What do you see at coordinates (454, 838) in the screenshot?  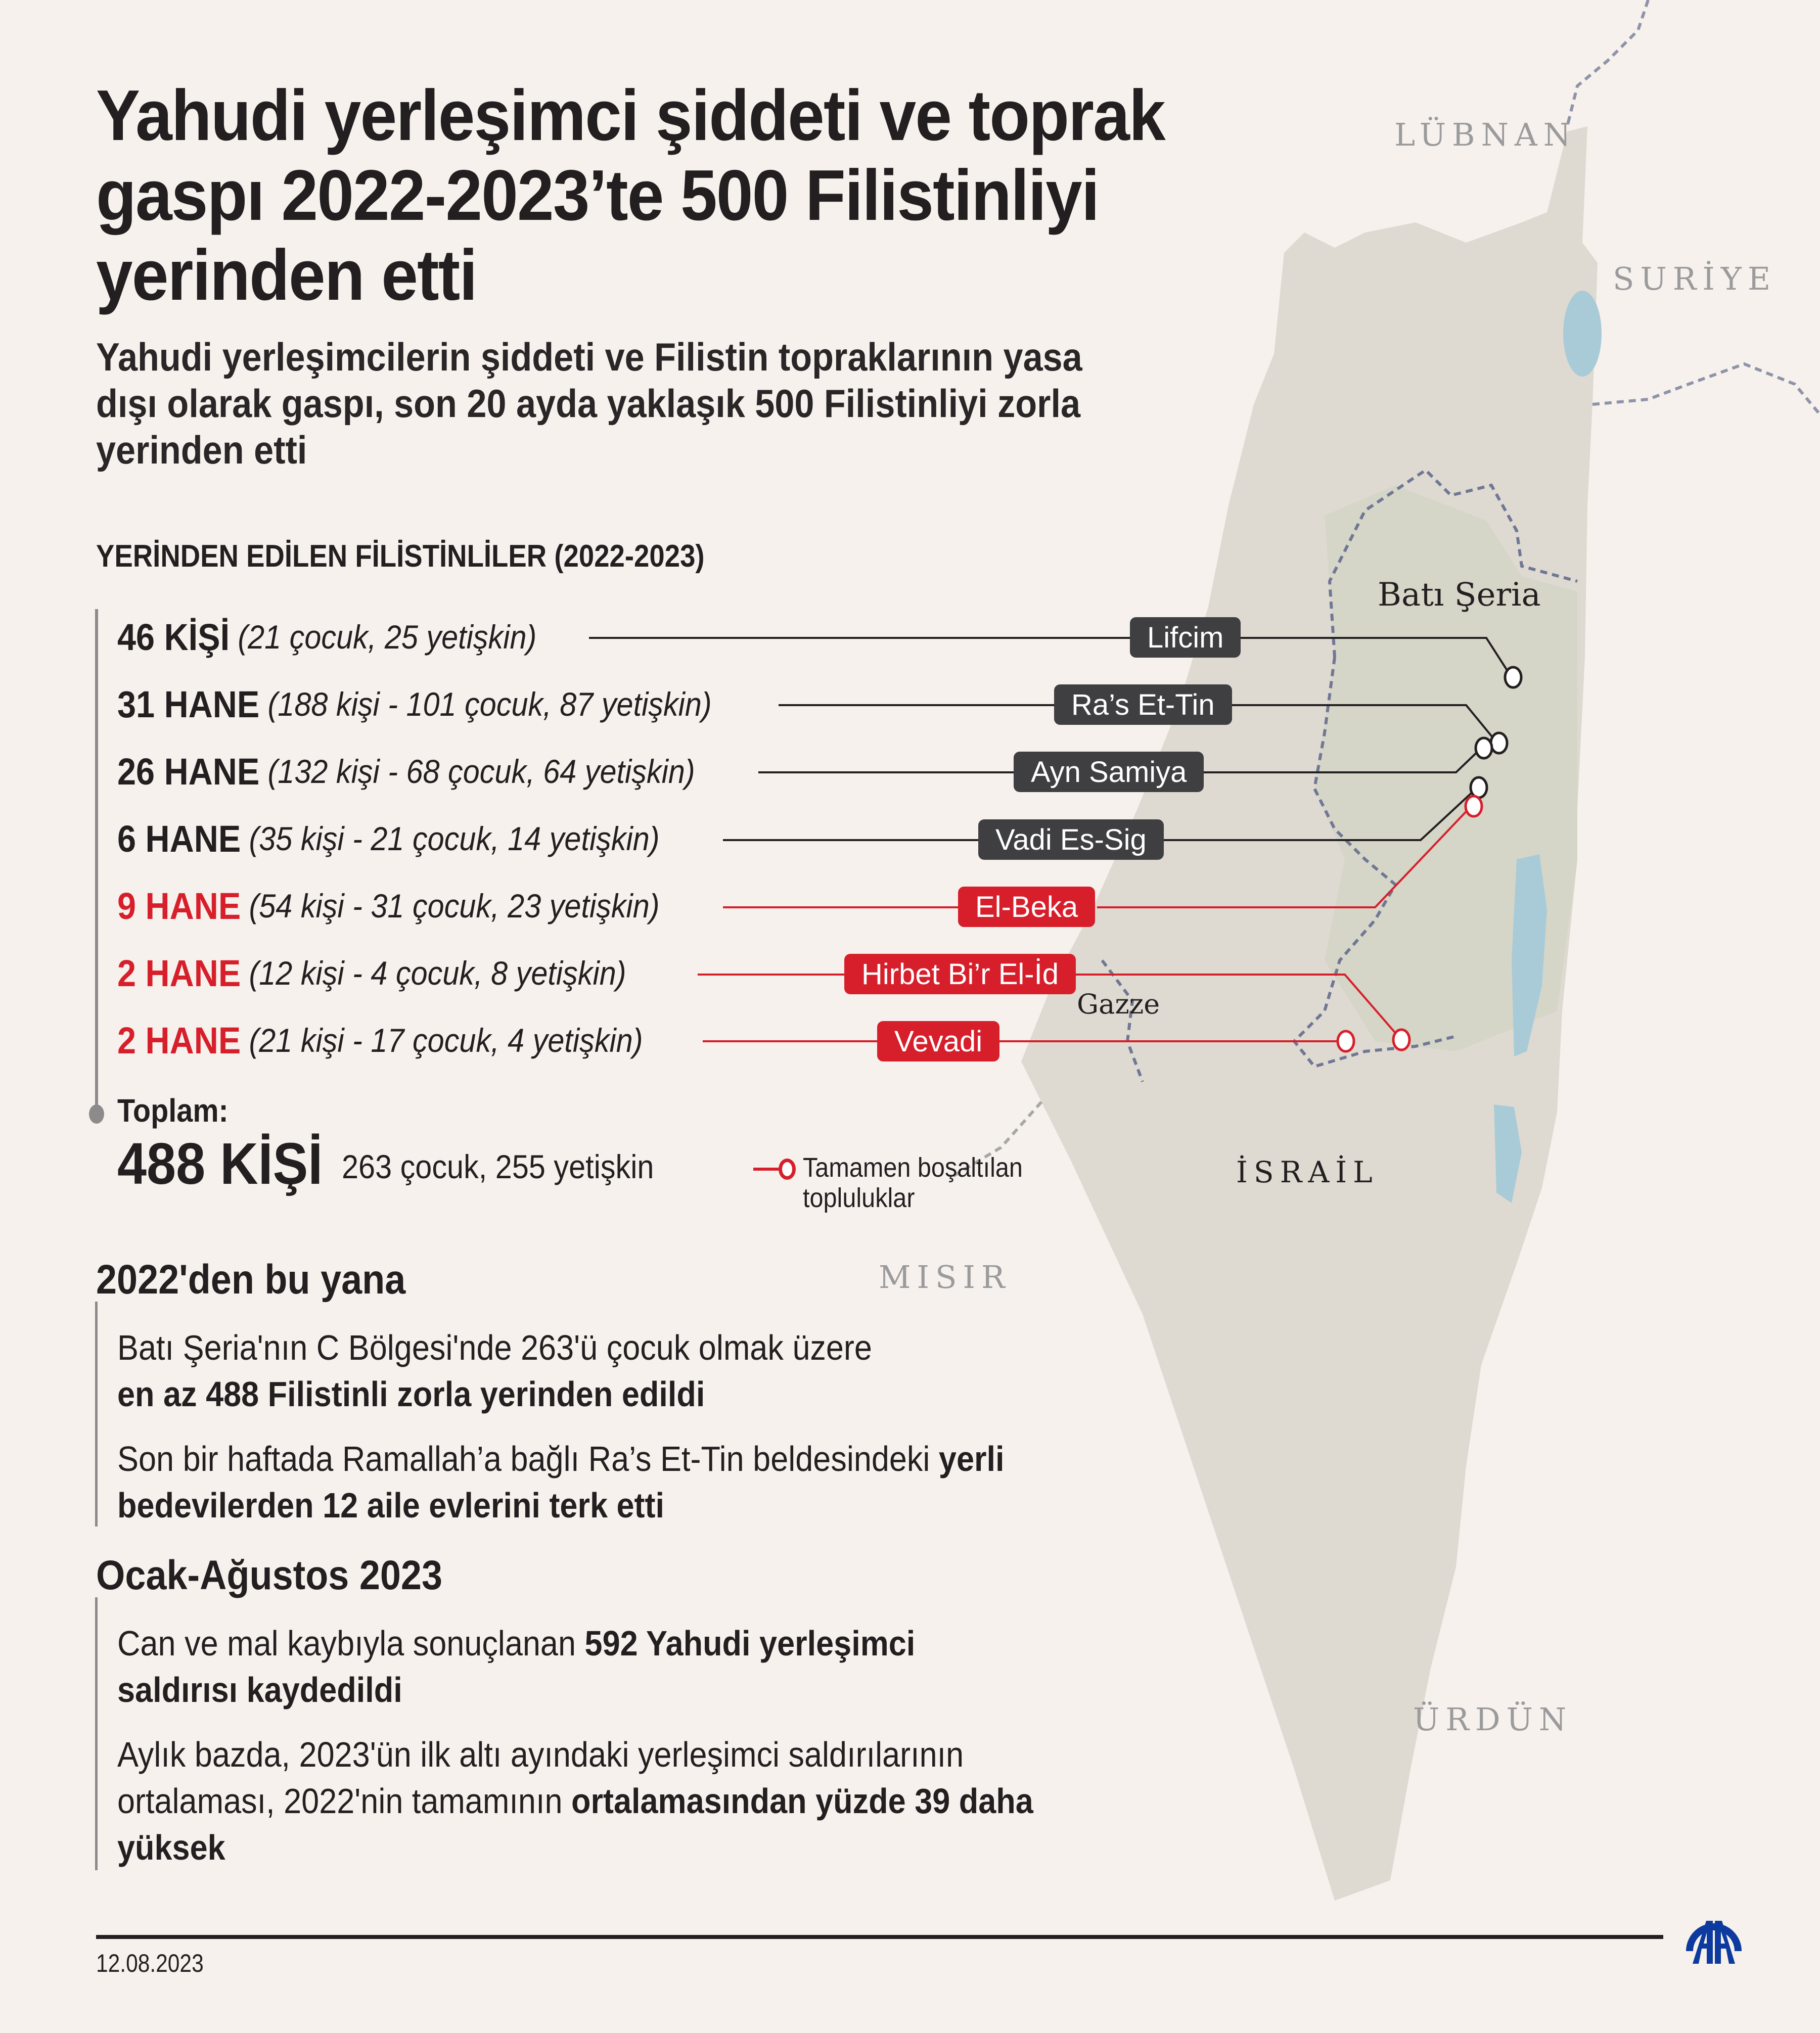 I see `row-detail: (35 kişi - 21 çocuk, 14 yetişkin)` at bounding box center [454, 838].